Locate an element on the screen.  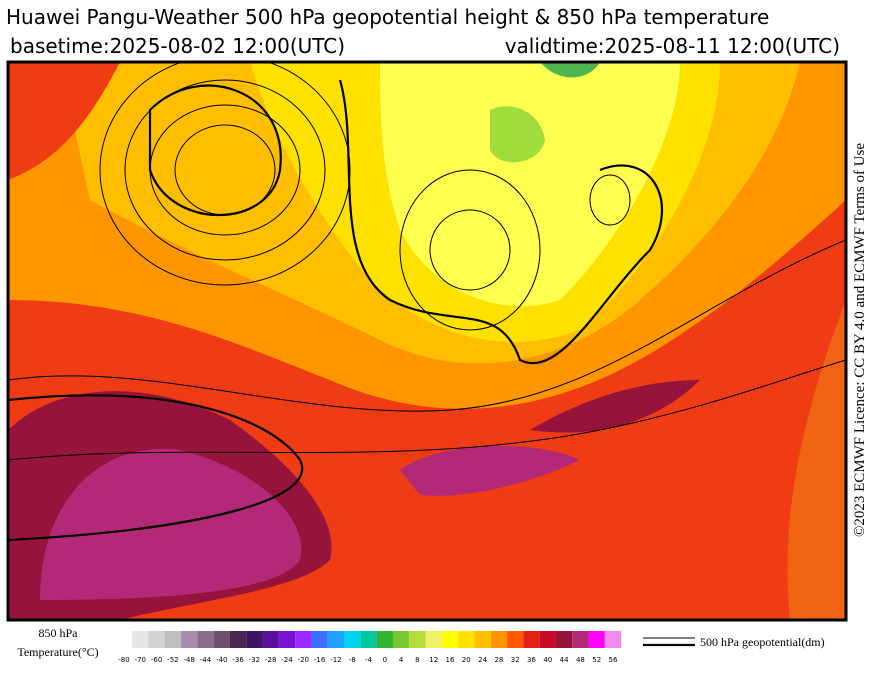
colorbar-label: -20 is located at coordinates (303, 660).